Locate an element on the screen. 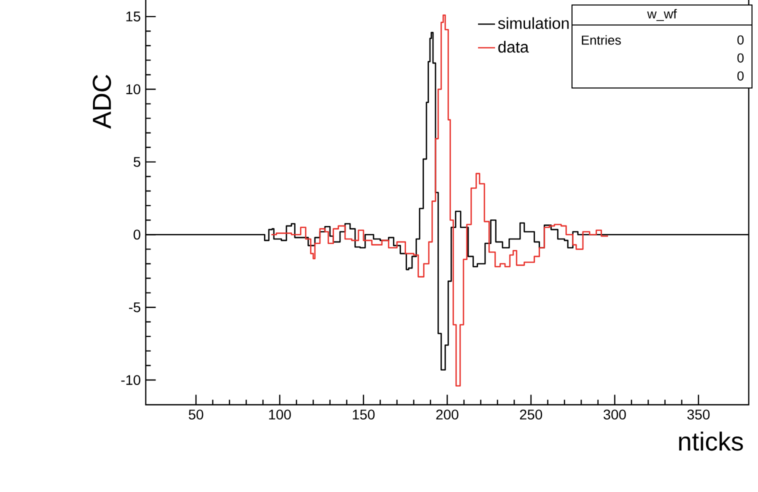  y-tick-label: -10 is located at coordinates (130, 380).